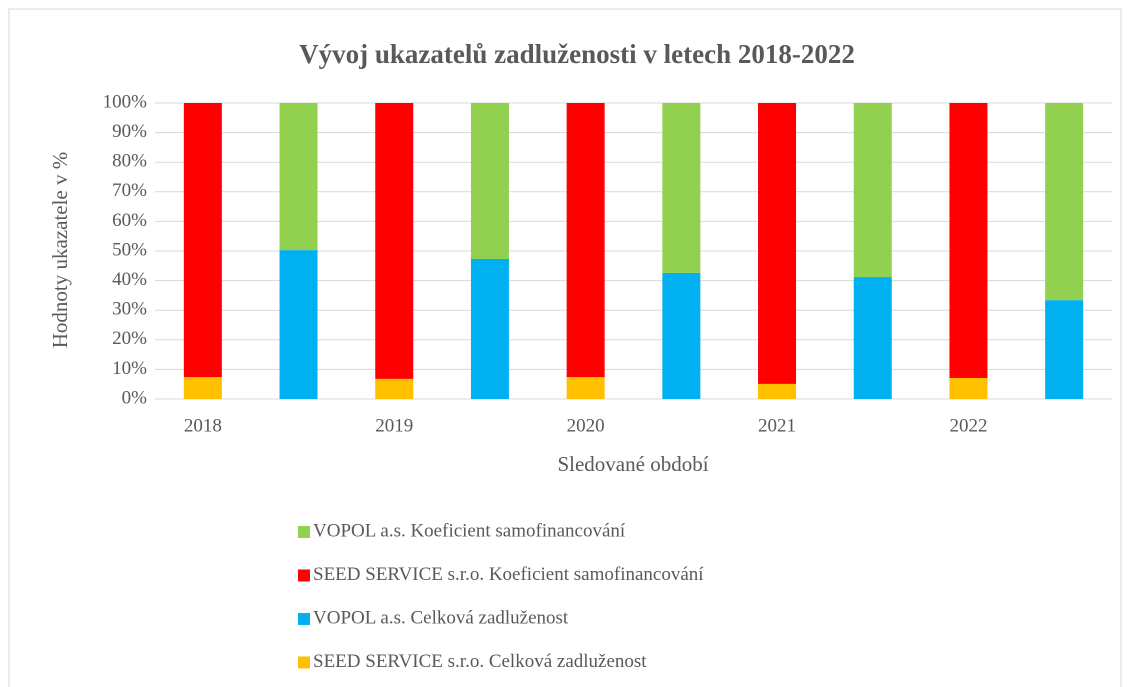  What do you see at coordinates (129, 190) in the screenshot?
I see `y-tick-label: 70%` at bounding box center [129, 190].